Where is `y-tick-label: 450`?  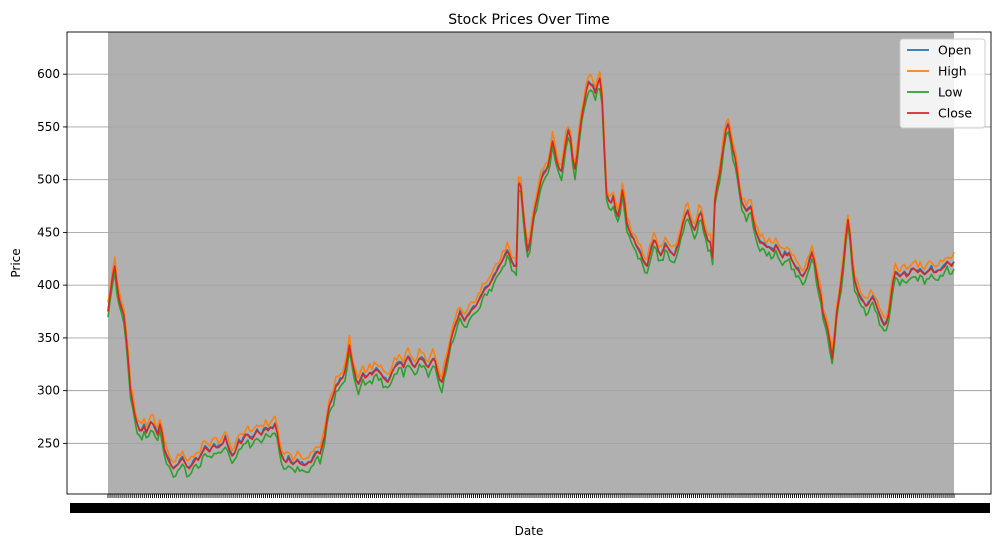
y-tick-label: 450 is located at coordinates (48, 232).